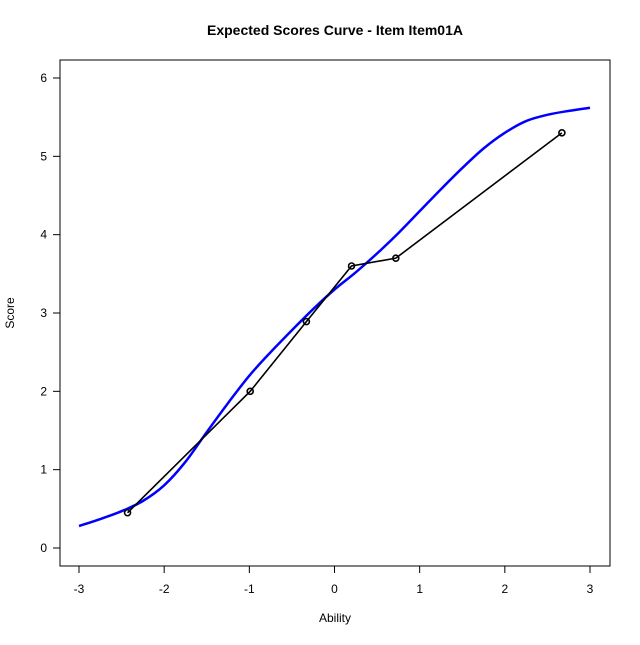  Describe the element at coordinates (590, 589) in the screenshot. I see `x-tick-label: 3` at that location.